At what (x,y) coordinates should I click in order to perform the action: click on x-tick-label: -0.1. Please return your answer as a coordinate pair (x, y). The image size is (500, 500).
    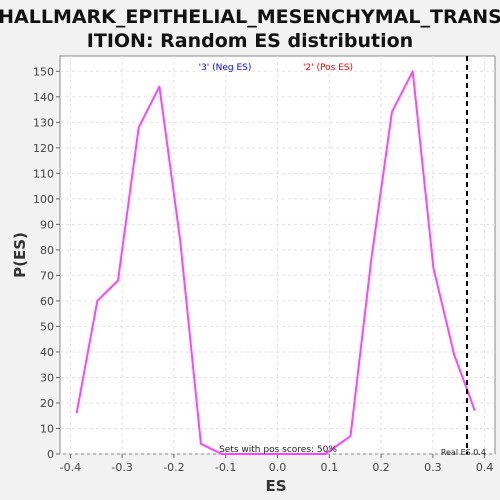
    Looking at the image, I should click on (225, 467).